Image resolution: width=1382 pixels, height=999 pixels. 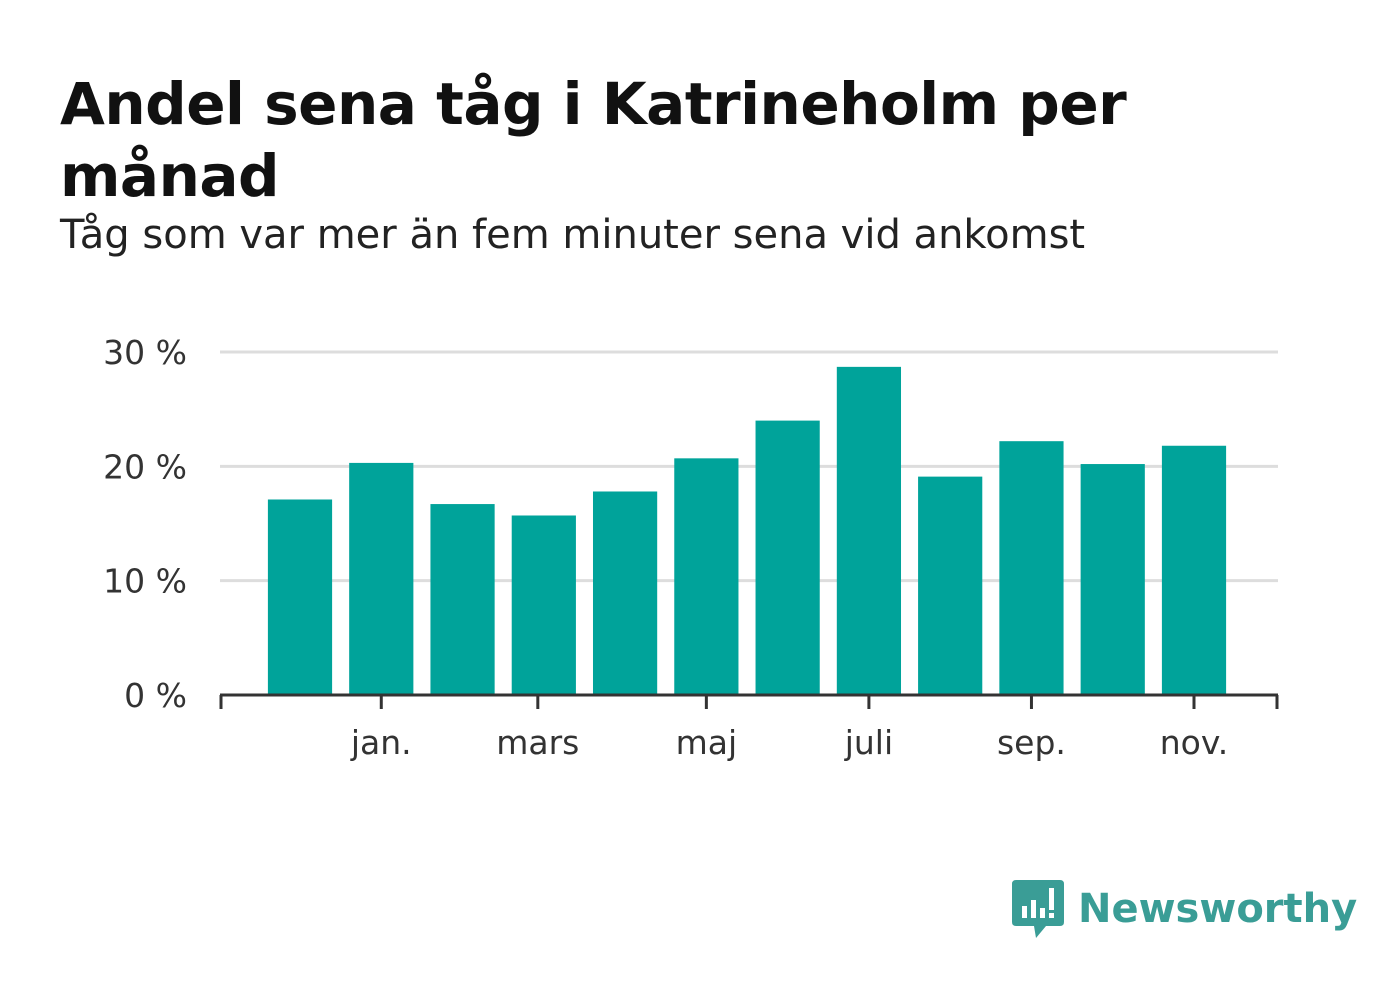 What do you see at coordinates (1218, 909) in the screenshot?
I see `brand-name: Newsworthy` at bounding box center [1218, 909].